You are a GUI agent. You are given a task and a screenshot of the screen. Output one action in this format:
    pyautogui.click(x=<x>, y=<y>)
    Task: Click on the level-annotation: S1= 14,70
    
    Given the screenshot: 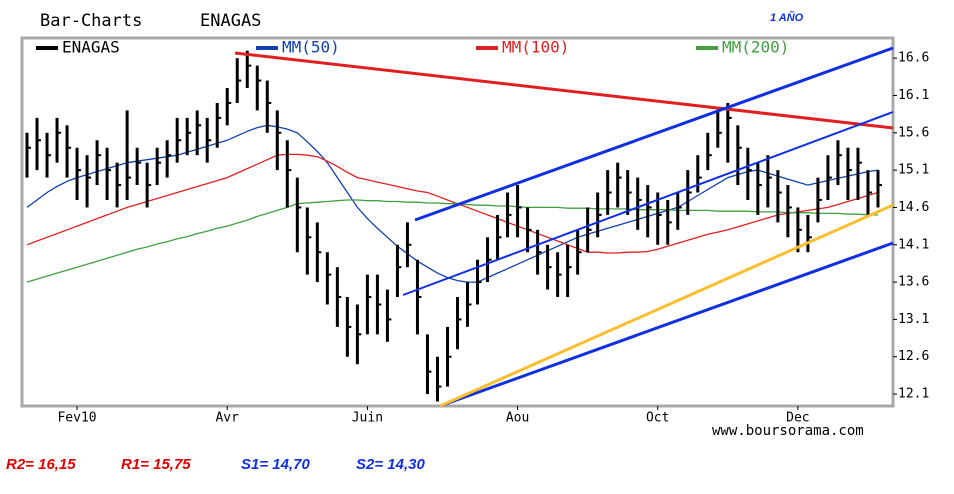 What is the action you would take?
    pyautogui.click(x=275, y=464)
    